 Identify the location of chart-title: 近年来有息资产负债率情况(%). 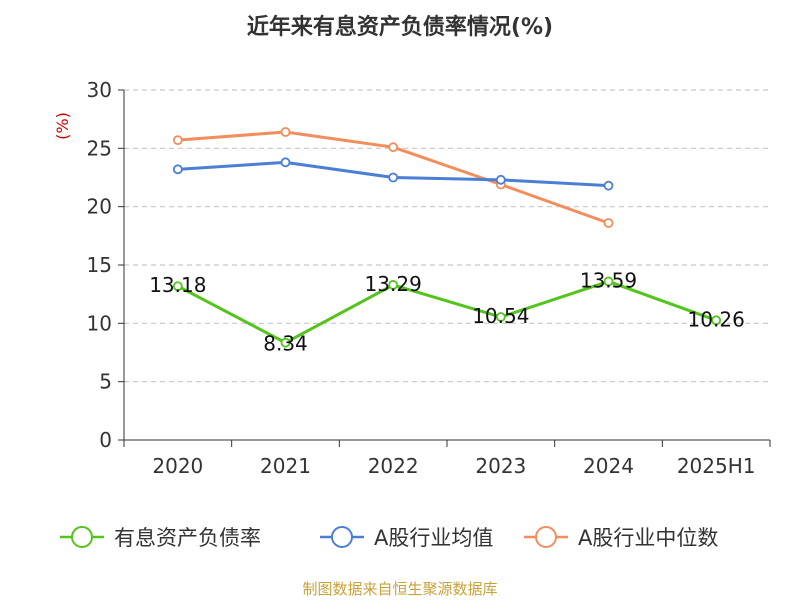
(400, 27).